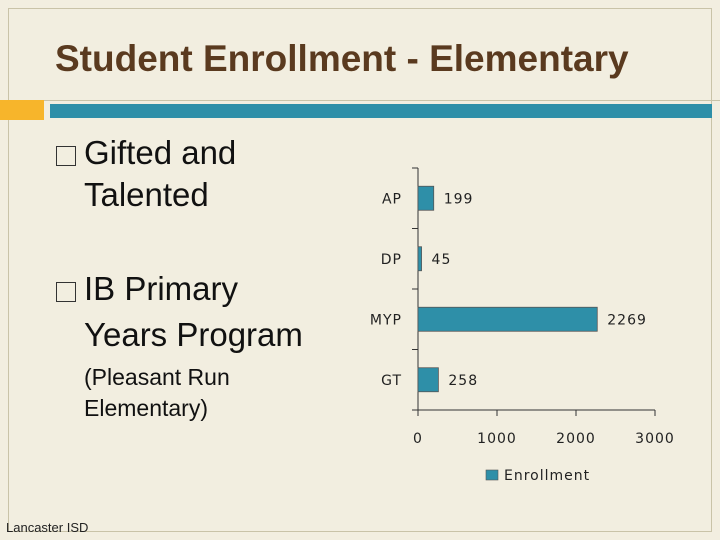  What do you see at coordinates (386, 320) in the screenshot?
I see `category-label: MYP` at bounding box center [386, 320].